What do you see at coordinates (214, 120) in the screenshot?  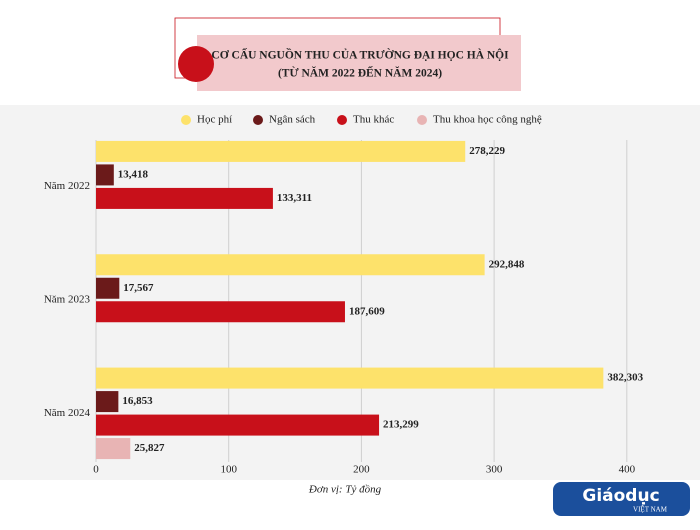 I see `legend-label: Học phí` at bounding box center [214, 120].